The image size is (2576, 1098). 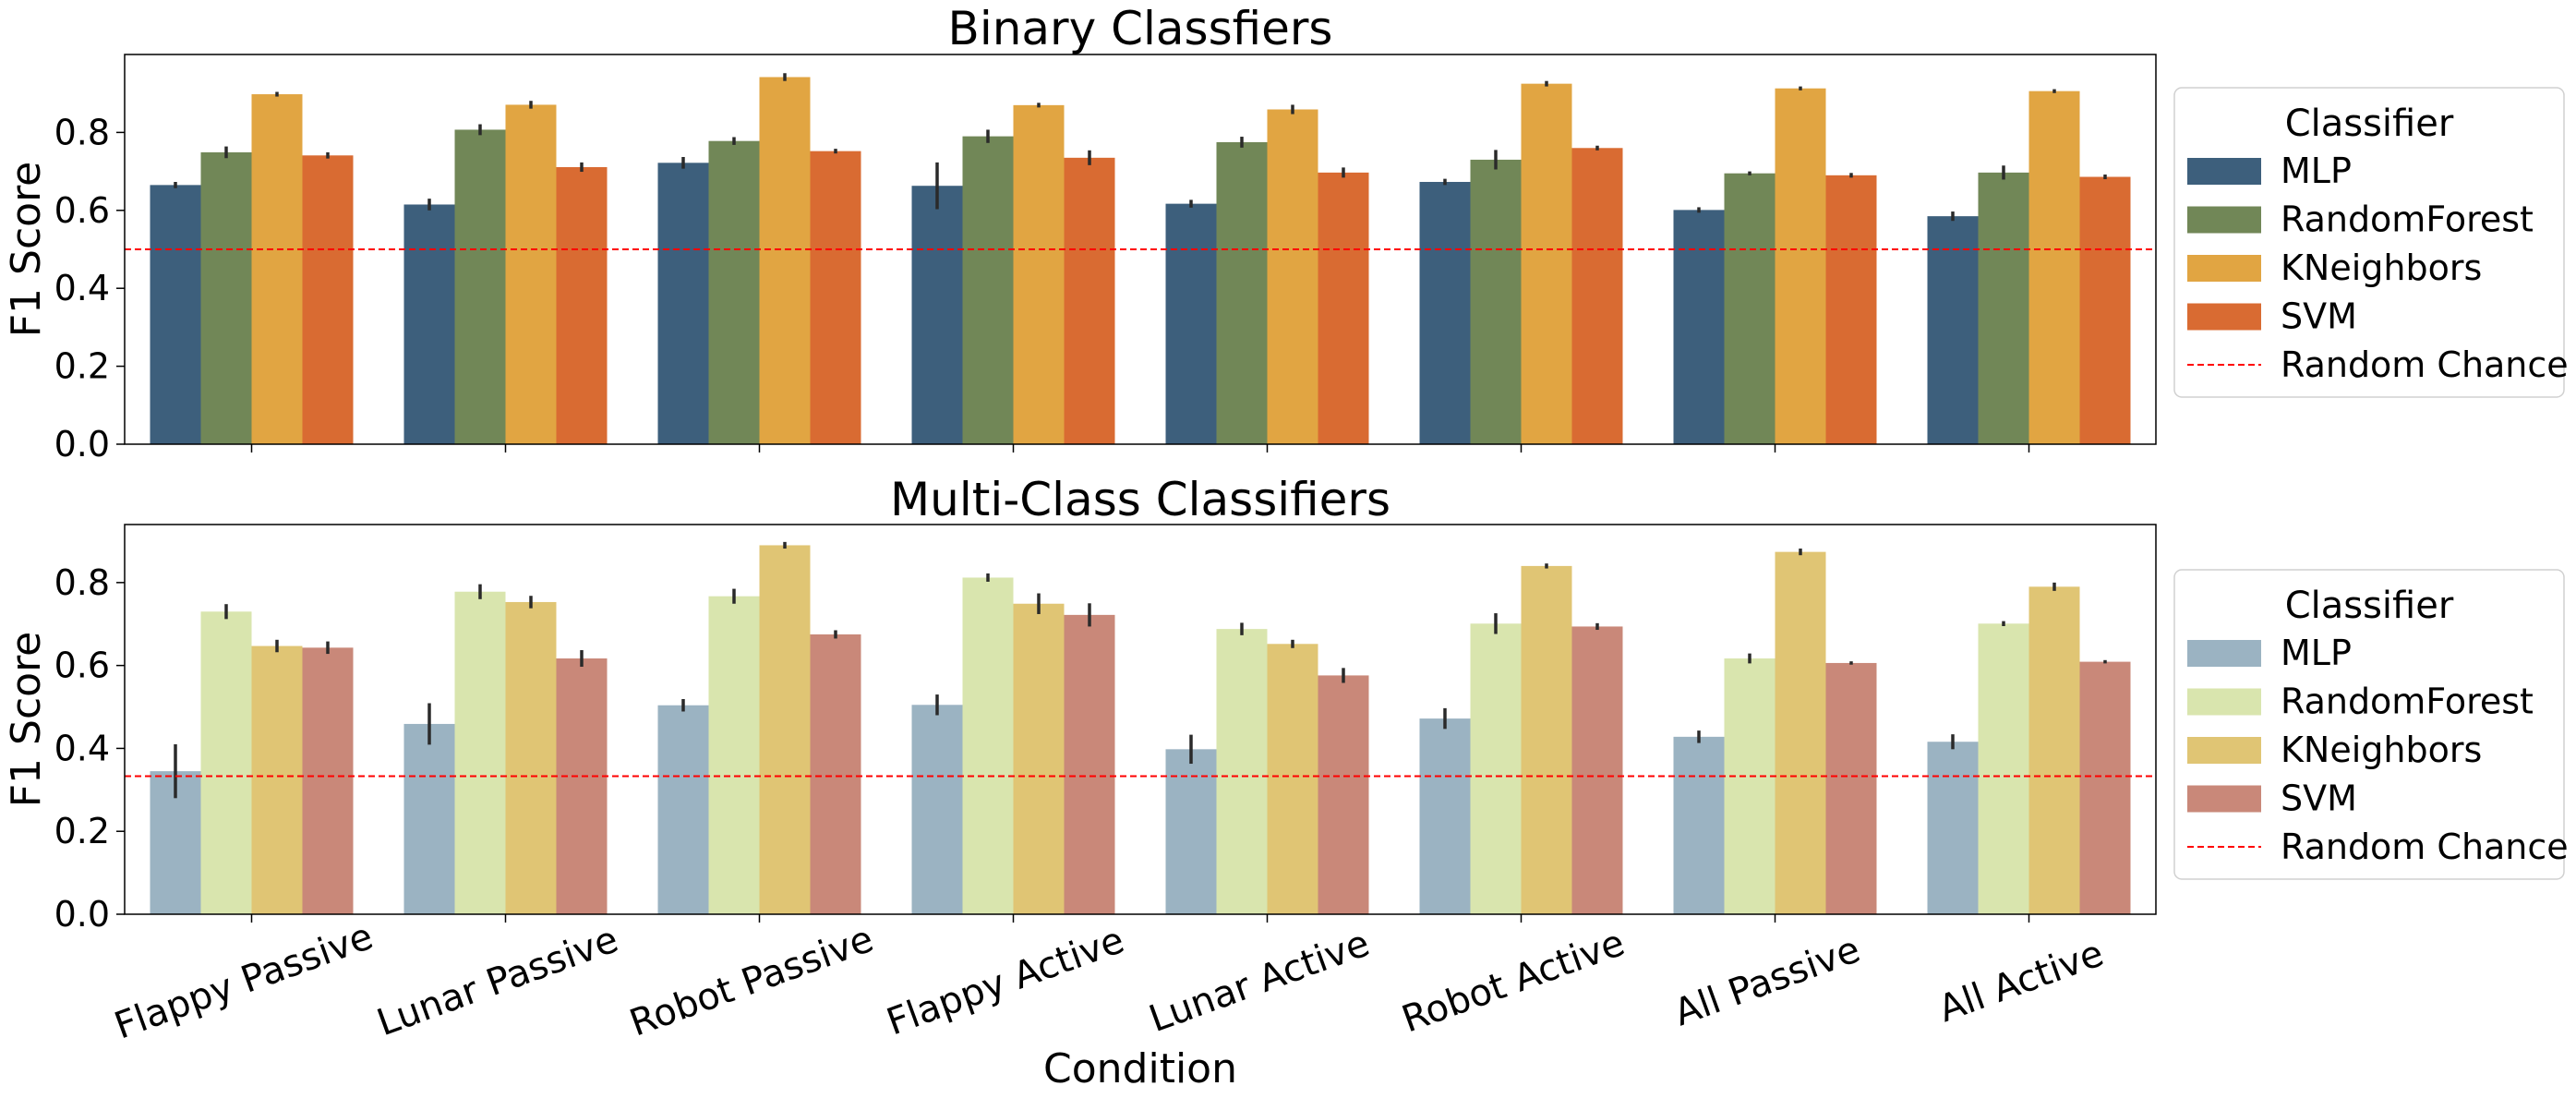 What do you see at coordinates (82, 367) in the screenshot?
I see `y-tick-label-0-1: 0.2` at bounding box center [82, 367].